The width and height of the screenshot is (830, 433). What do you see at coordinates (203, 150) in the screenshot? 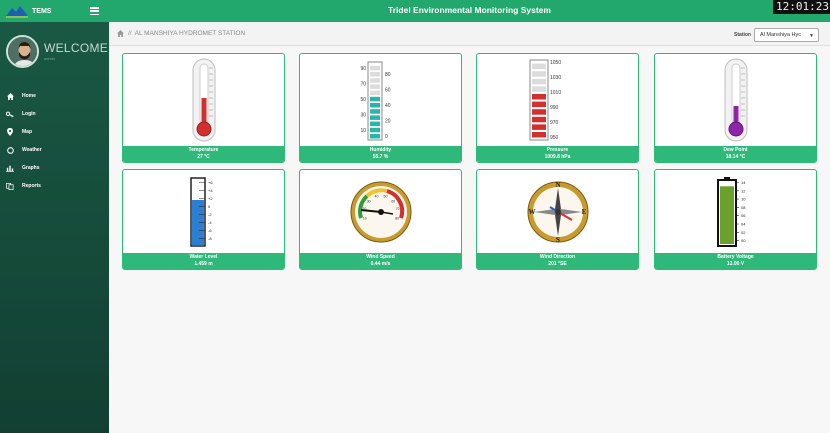
I see `widget-label: Temperature` at bounding box center [203, 150].